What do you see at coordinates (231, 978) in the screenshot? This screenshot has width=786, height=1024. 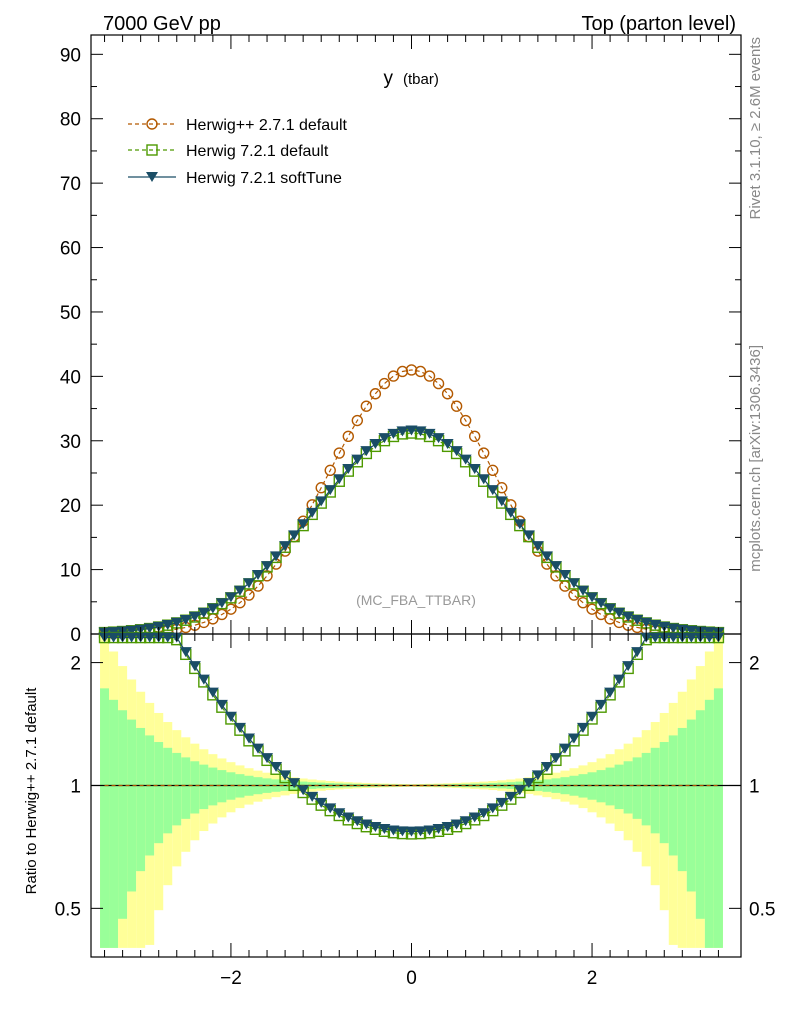 I see `x-tick-label: −2` at bounding box center [231, 978].